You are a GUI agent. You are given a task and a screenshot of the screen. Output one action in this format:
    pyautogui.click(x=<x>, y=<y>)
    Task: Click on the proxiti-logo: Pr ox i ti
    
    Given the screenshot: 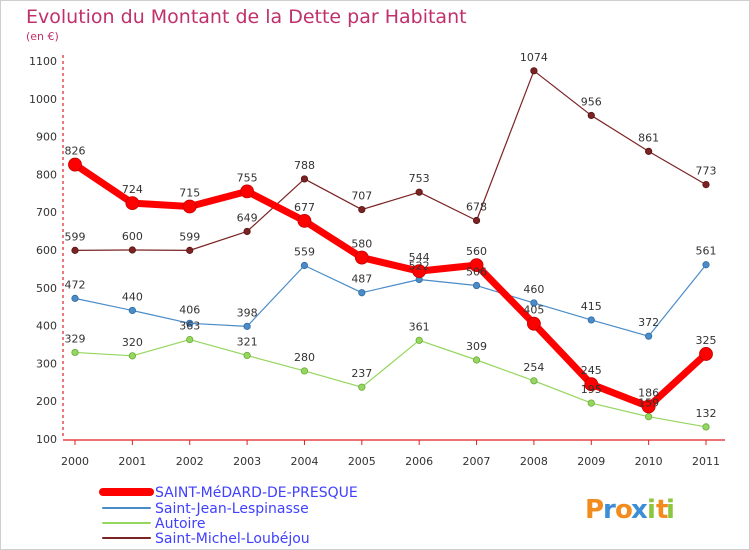 What is the action you would take?
    pyautogui.click(x=630, y=510)
    